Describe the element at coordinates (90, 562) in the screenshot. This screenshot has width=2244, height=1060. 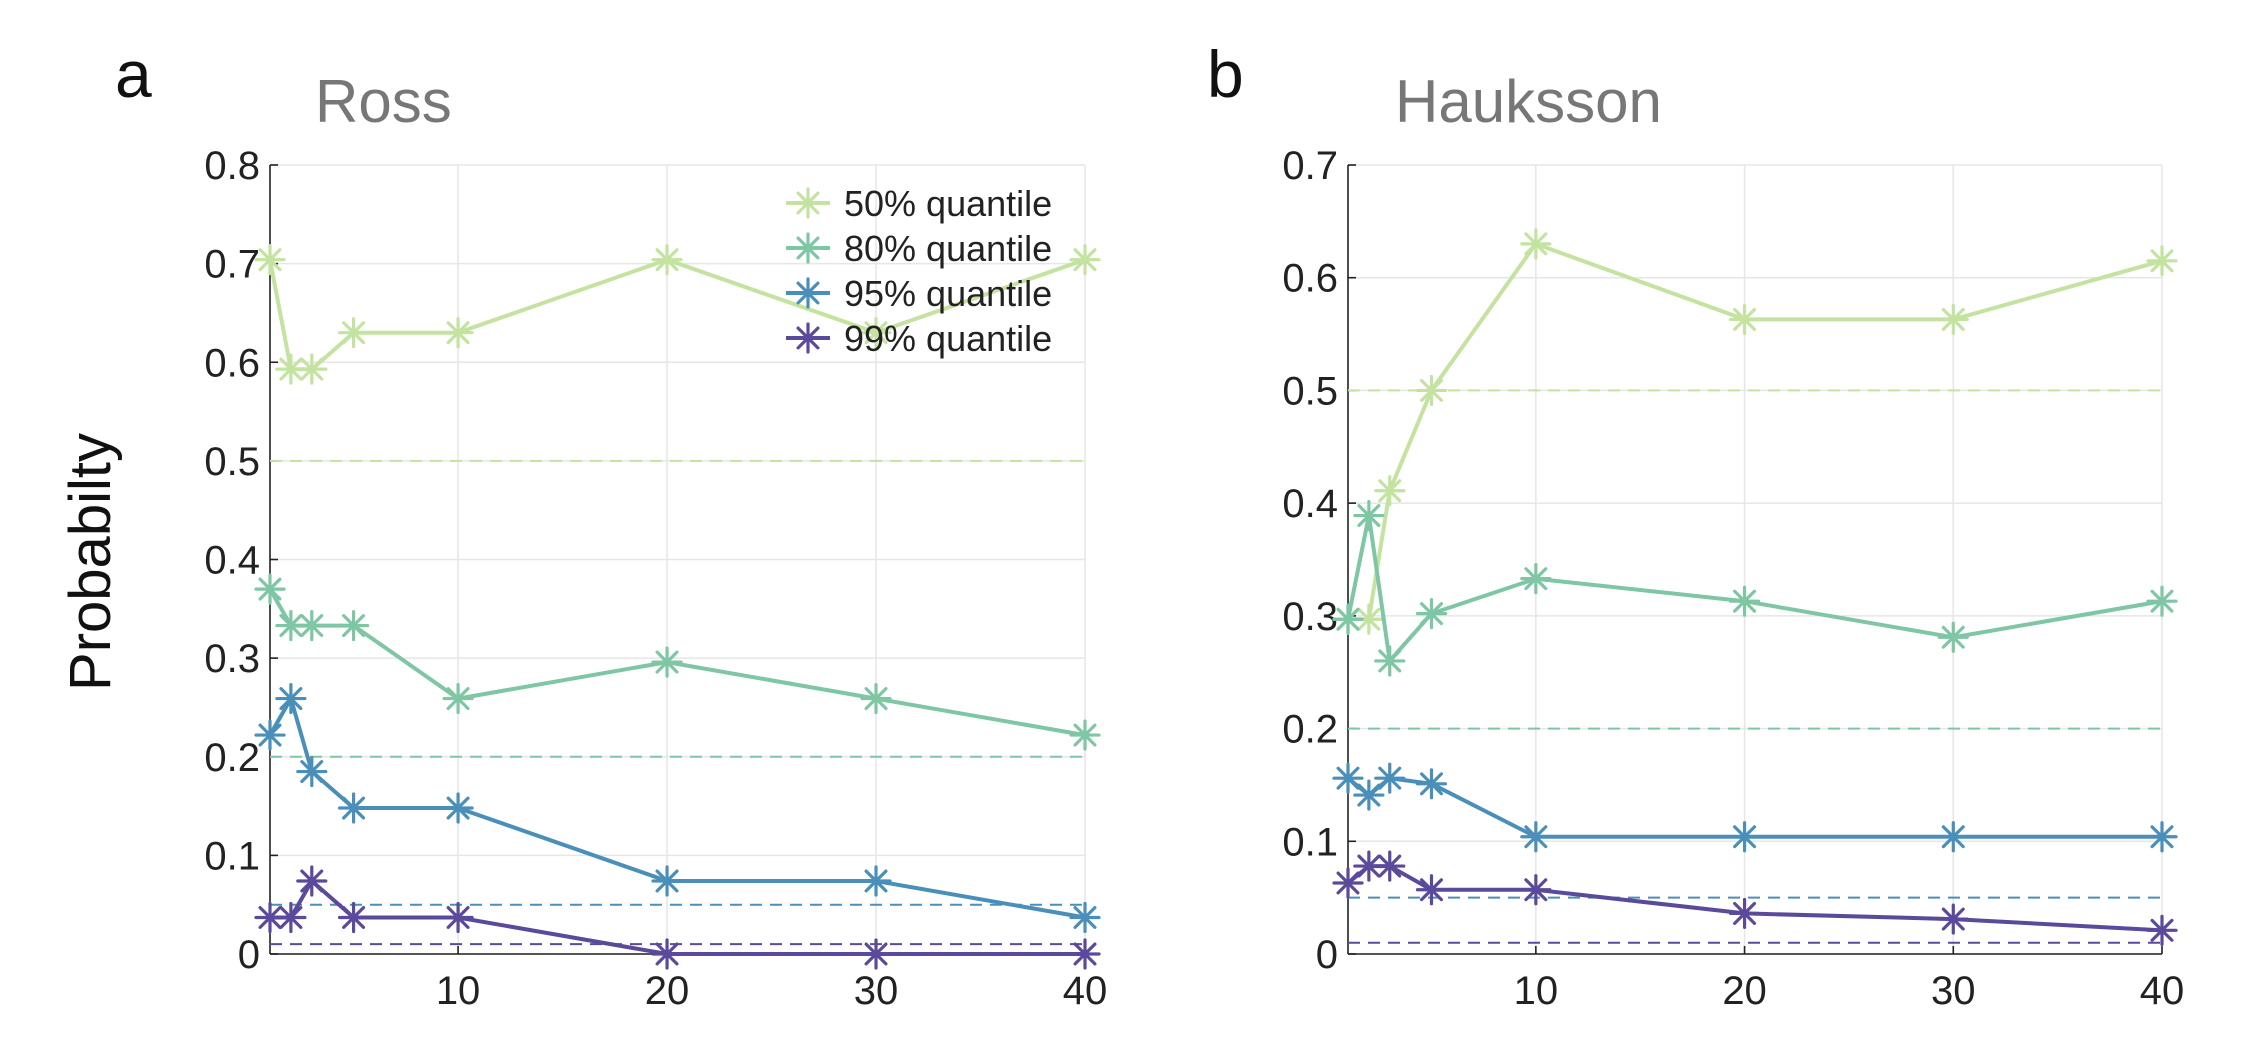
I see `figure-ylabel: Probabilty` at that location.